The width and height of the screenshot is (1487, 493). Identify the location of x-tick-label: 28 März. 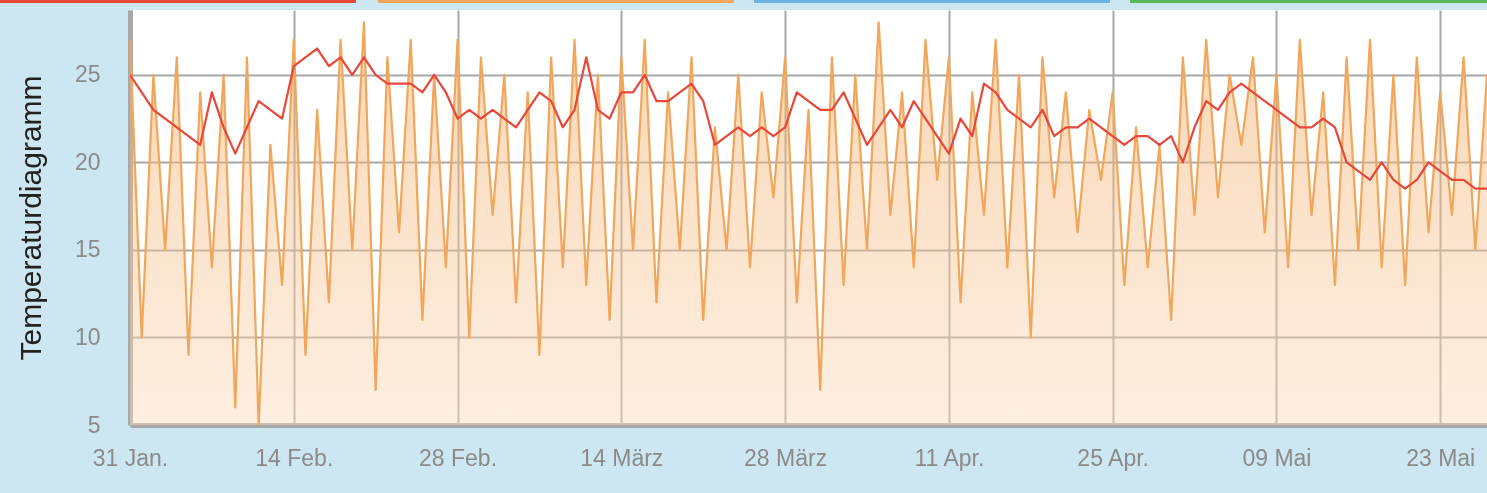
(786, 457).